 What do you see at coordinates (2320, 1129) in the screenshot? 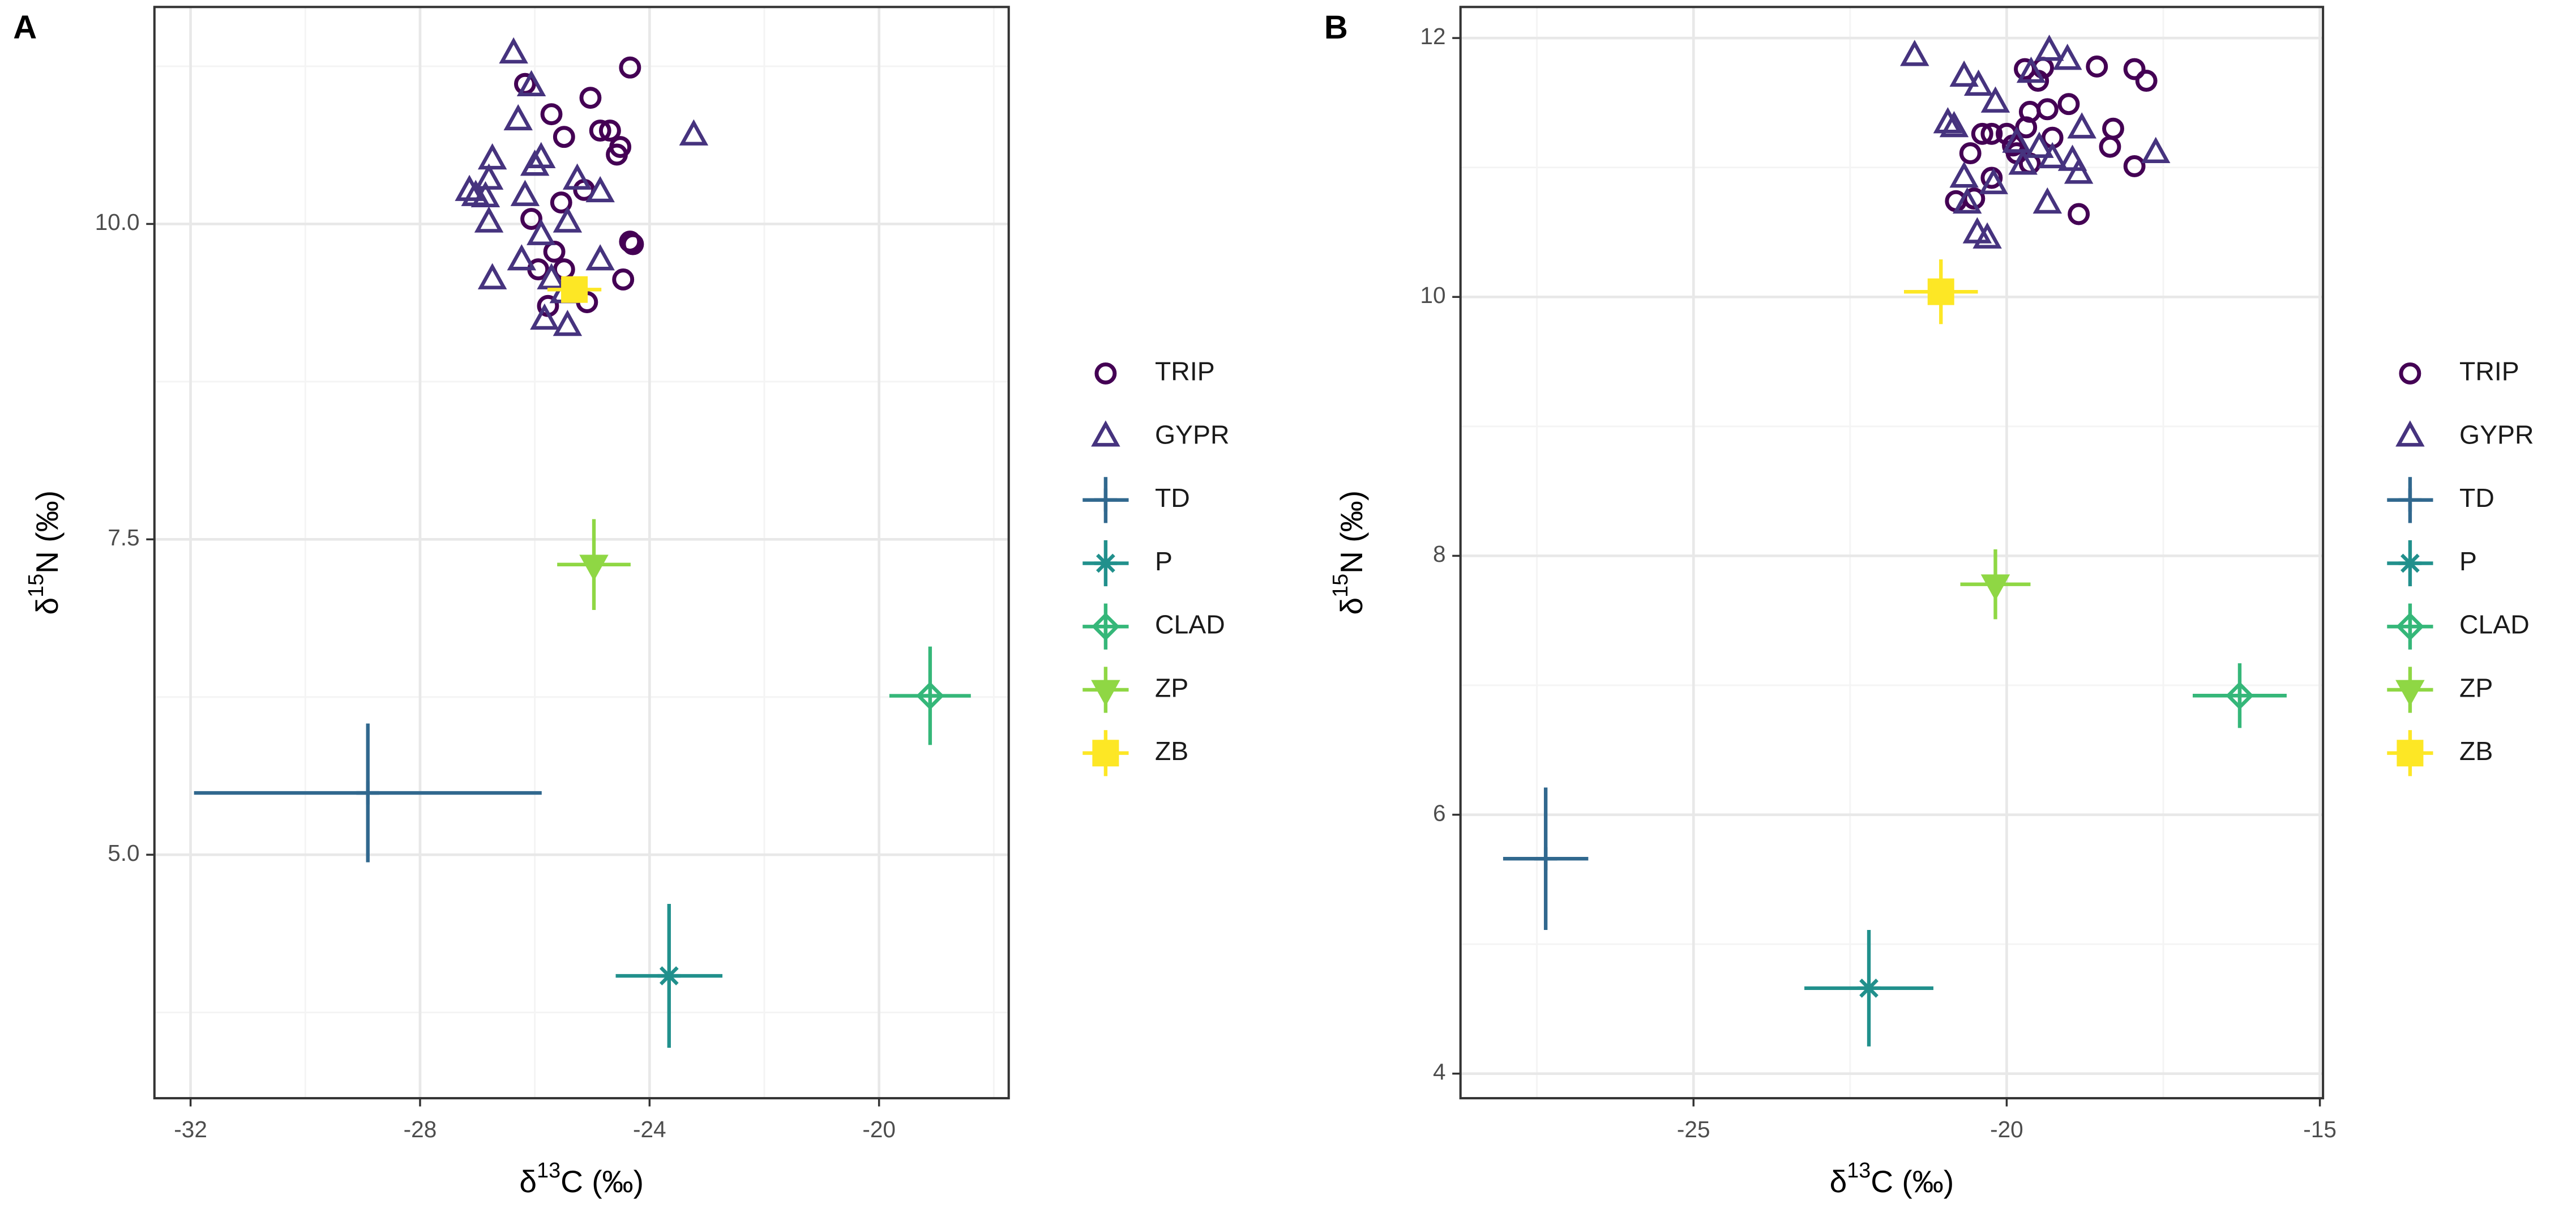
I see `x-tick-label: -15` at bounding box center [2320, 1129].